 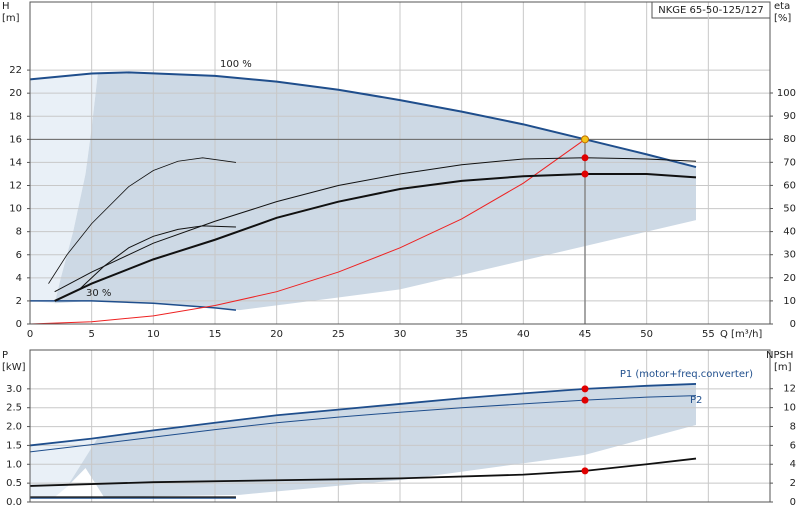 What do you see at coordinates (19, 232) in the screenshot?
I see `y-tick-label: 8` at bounding box center [19, 232].